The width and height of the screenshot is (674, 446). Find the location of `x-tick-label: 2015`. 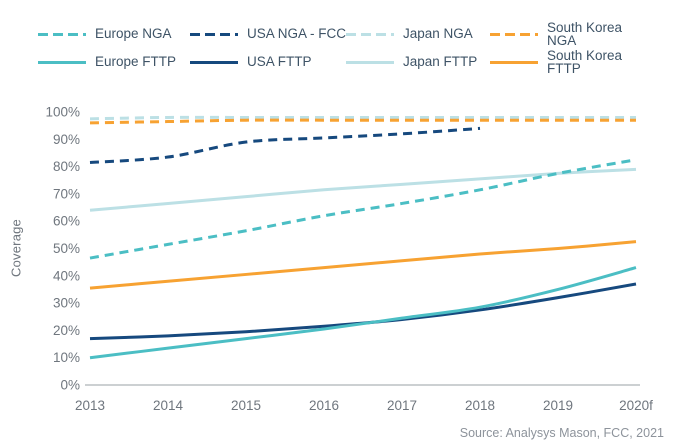

x-tick-label: 2015 is located at coordinates (246, 405).